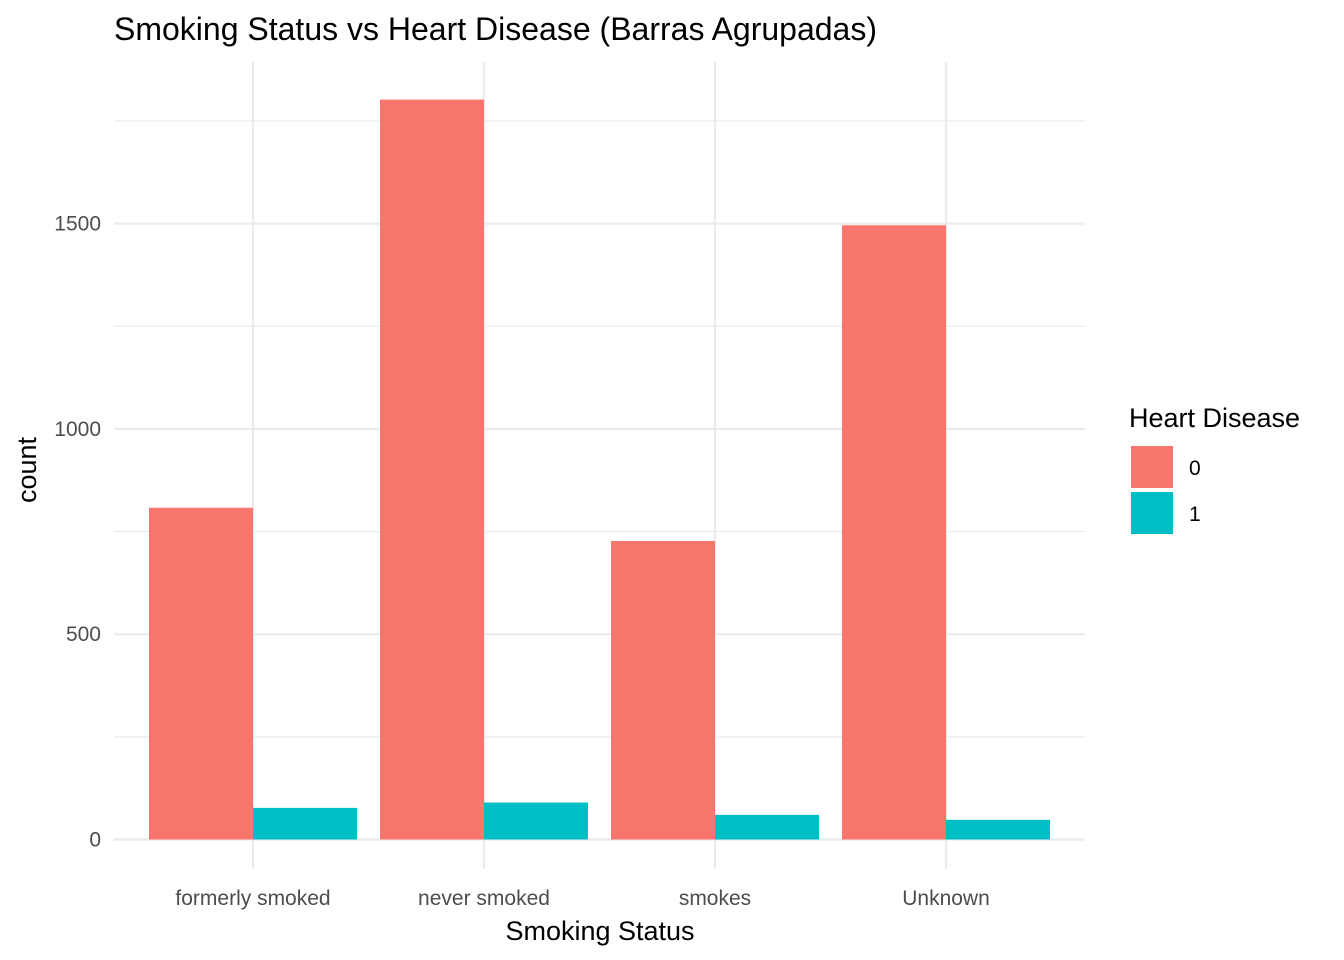 The image size is (1344, 960). I want to click on x-tick-label: never smoked, so click(484, 898).